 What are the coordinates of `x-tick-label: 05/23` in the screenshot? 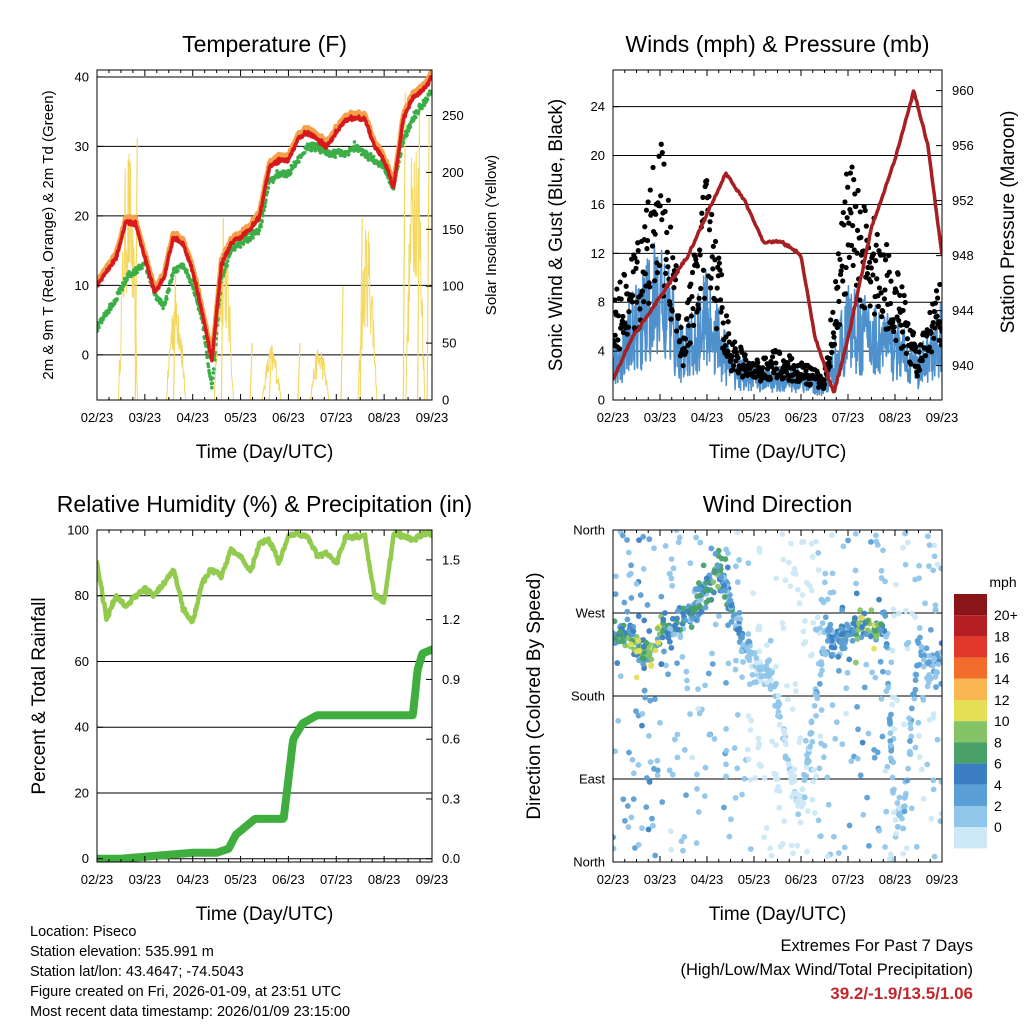 It's located at (240, 417).